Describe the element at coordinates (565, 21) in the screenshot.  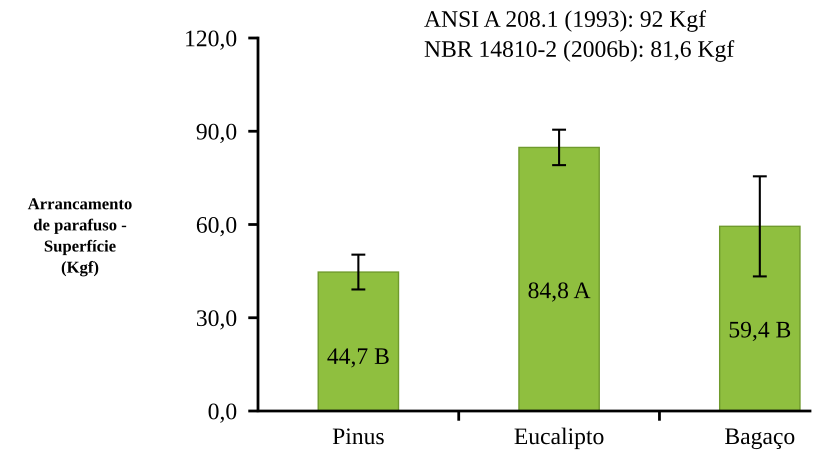
I see `text: ANSI A 208.1 (1993): 92 Kgf` at that location.